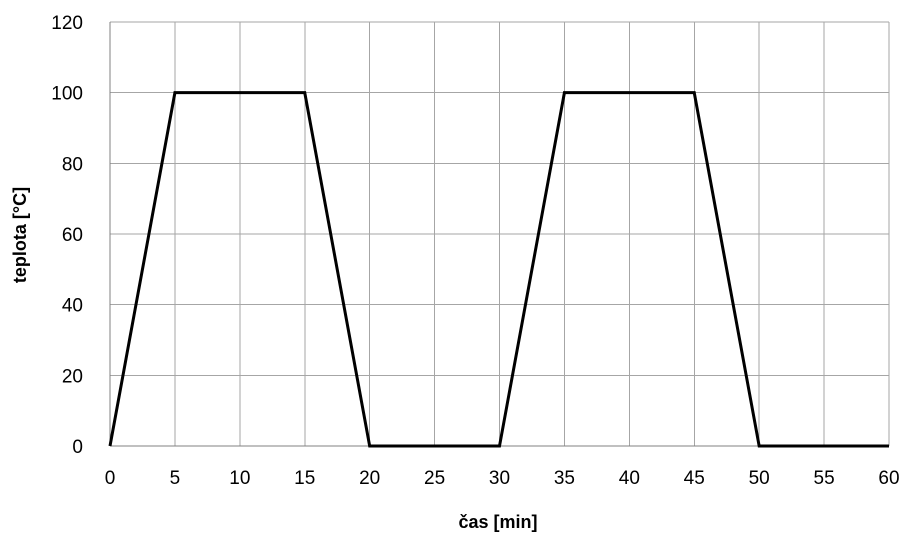 This screenshot has width=905, height=535. Describe the element at coordinates (888, 478) in the screenshot. I see `x-tick-label: 60` at that location.